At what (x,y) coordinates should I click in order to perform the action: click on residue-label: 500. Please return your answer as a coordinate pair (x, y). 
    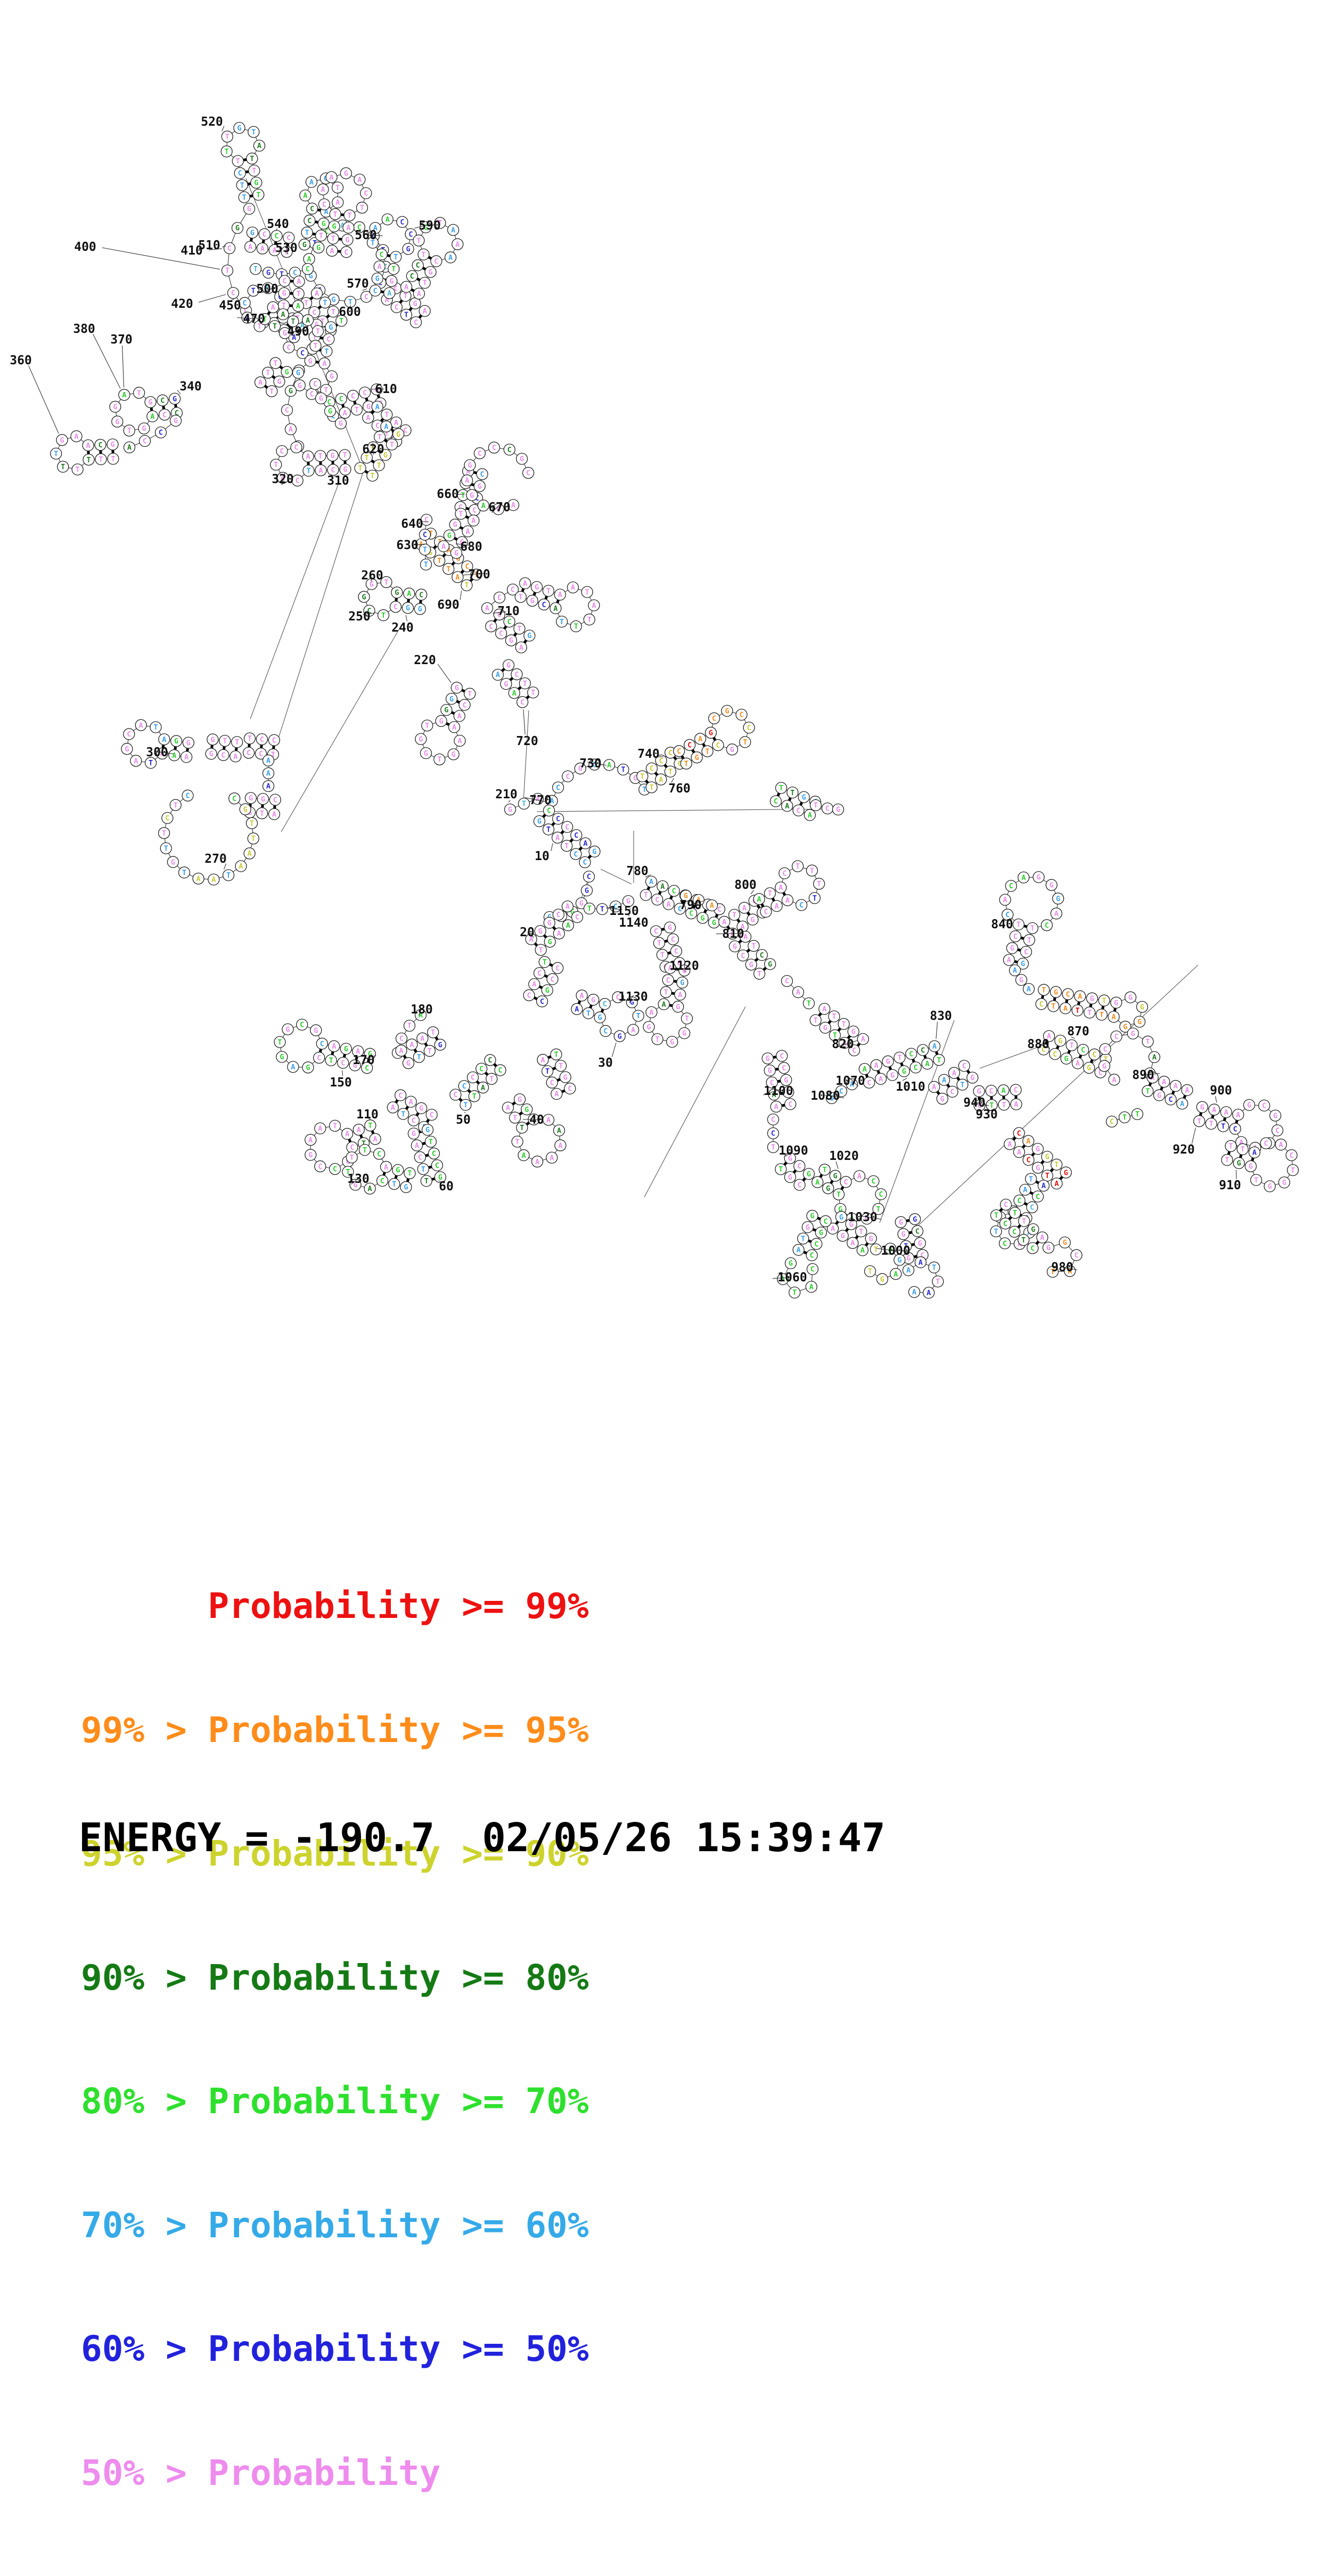
    Looking at the image, I should click on (267, 289).